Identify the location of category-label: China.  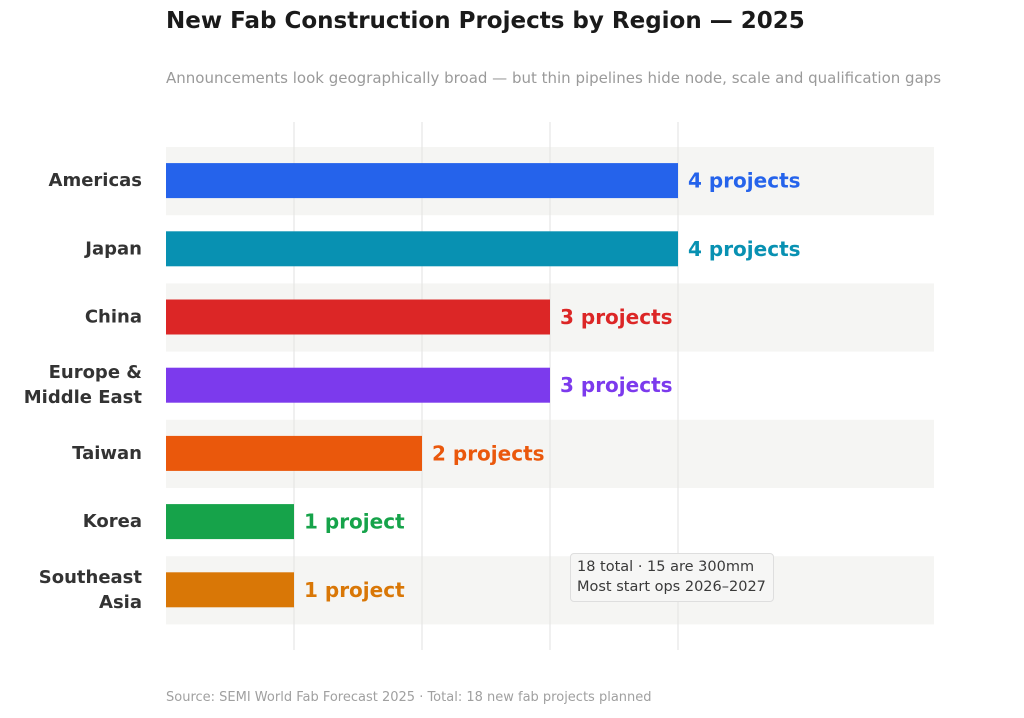
(113, 317).